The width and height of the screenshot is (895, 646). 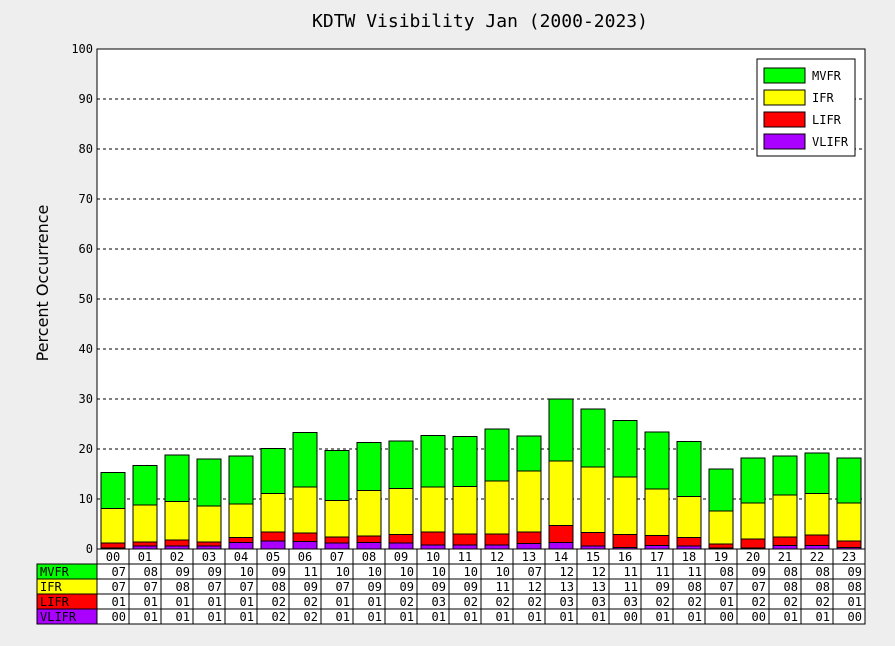 I want to click on y-tick-label: 60, so click(x=86, y=249).